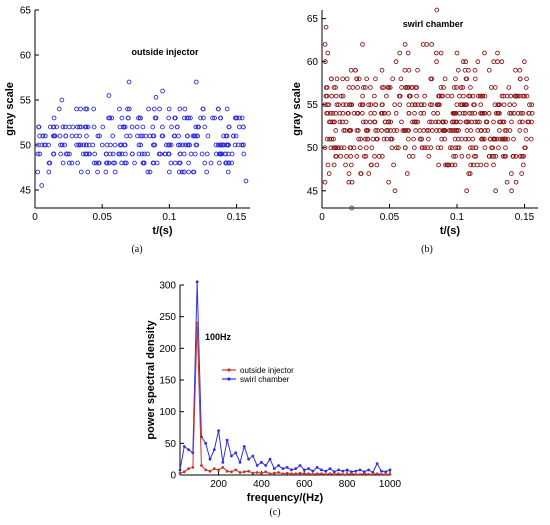 This screenshot has height=525, width=550. What do you see at coordinates (274, 512) in the screenshot?
I see `panel-label-c: (c)` at bounding box center [274, 512].